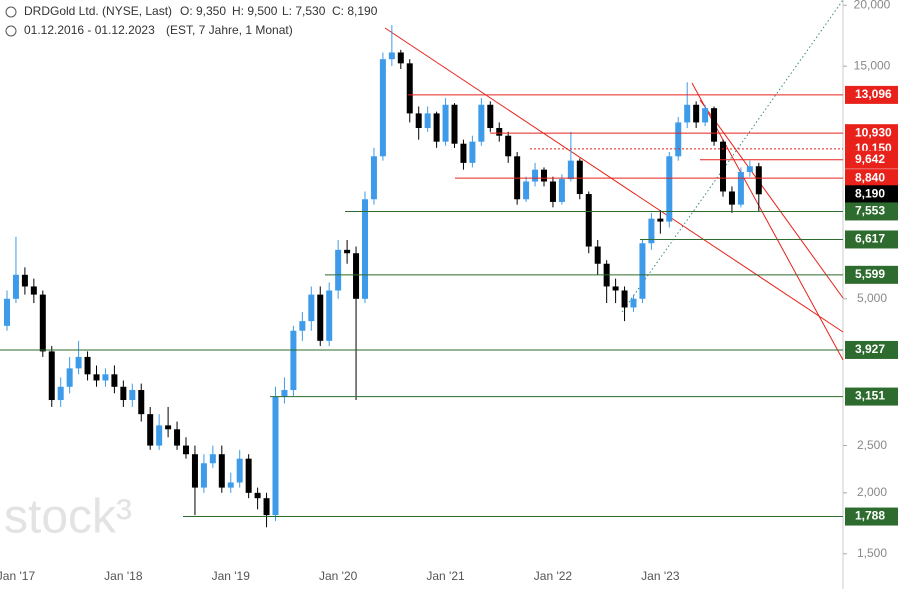 The height and width of the screenshot is (589, 900). What do you see at coordinates (255, 11) in the screenshot?
I see `quote-high: H: 9,500` at bounding box center [255, 11].